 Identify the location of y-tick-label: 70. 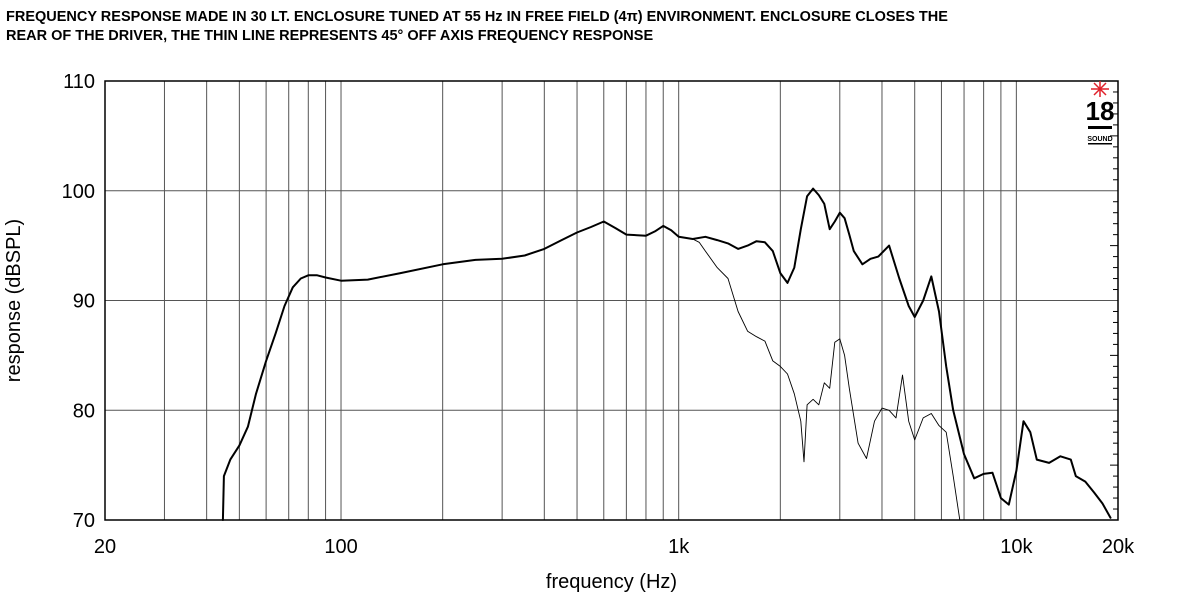
(84, 521).